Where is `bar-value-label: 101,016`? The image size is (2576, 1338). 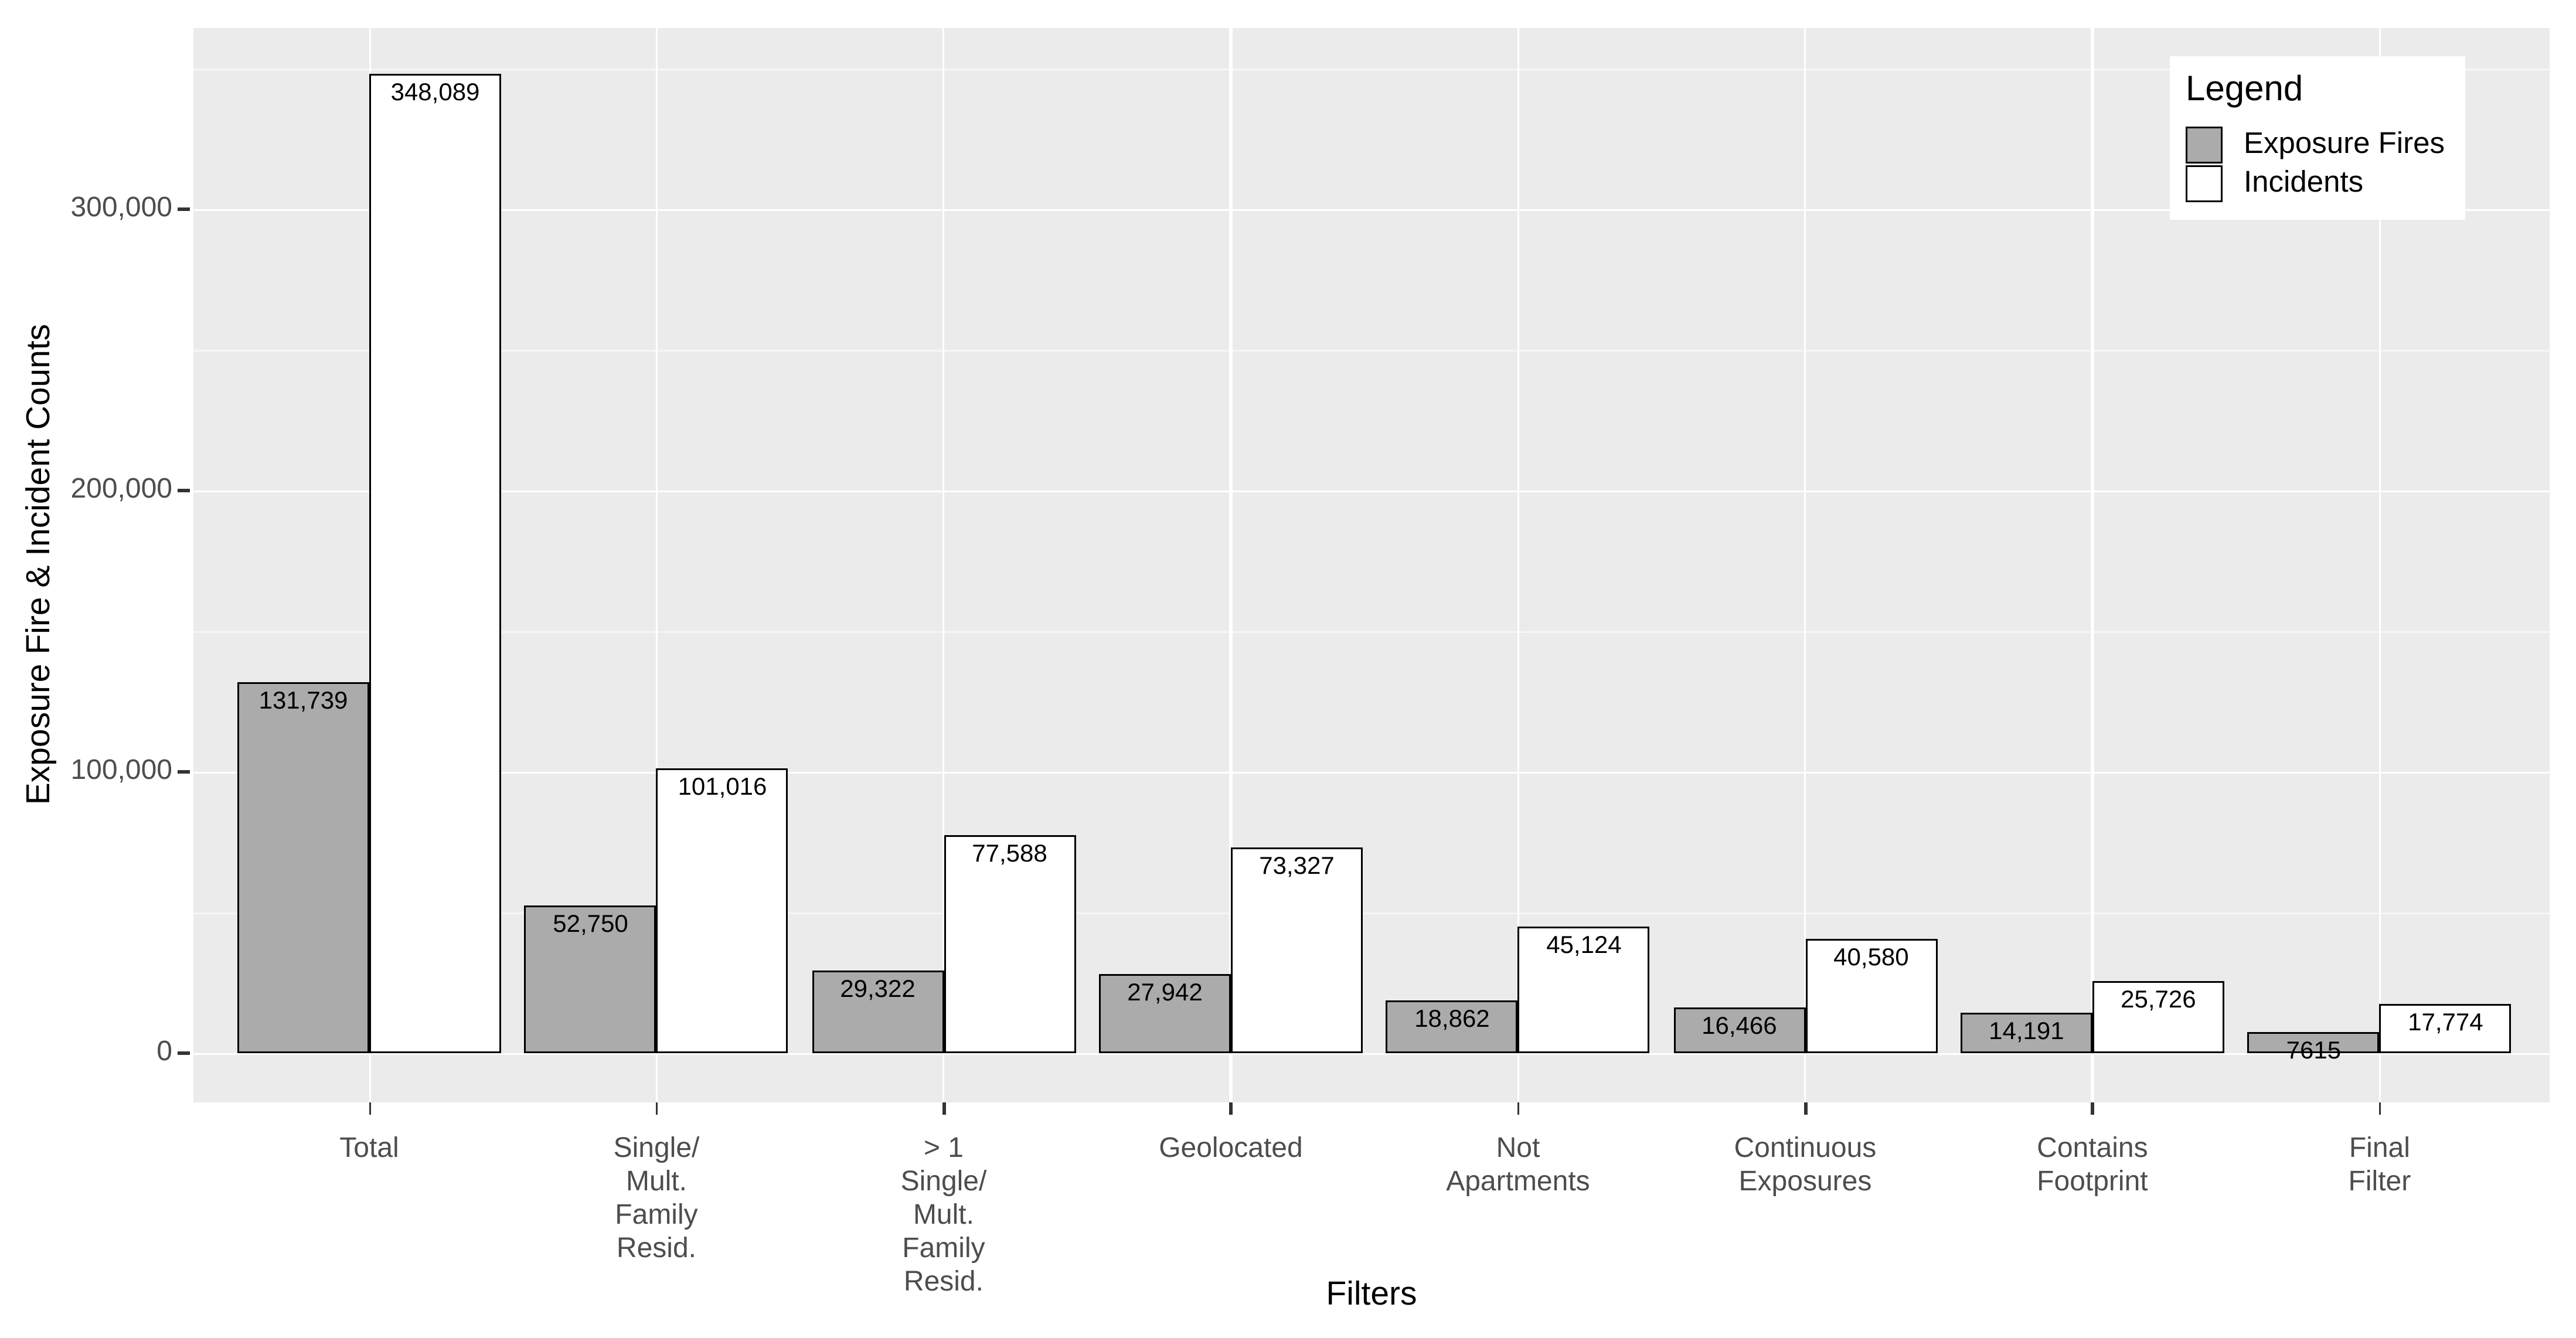 bar-value-label: 101,016 is located at coordinates (722, 786).